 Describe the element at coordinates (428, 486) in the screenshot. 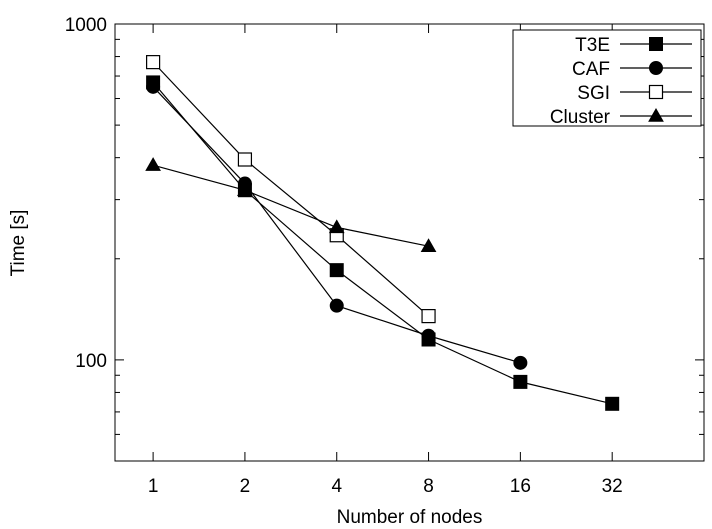

I see `x-tick-label: 8` at that location.